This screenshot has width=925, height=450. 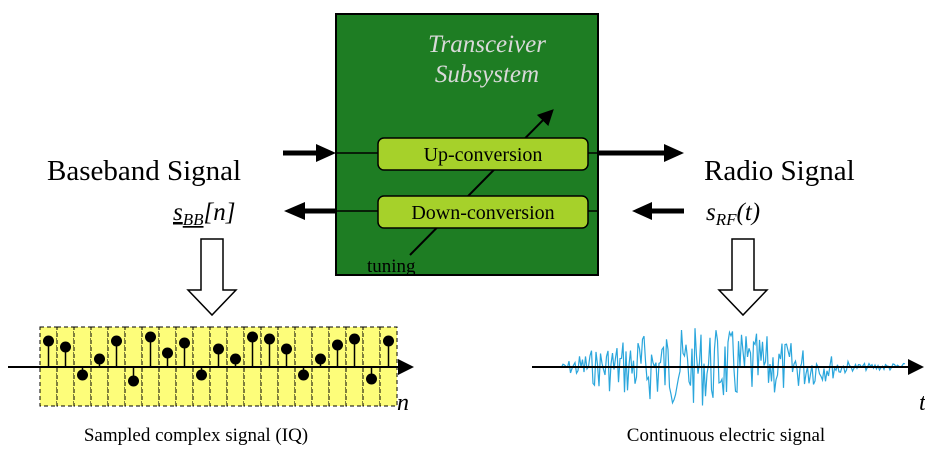 What do you see at coordinates (212, 277) in the screenshot?
I see `baseband-down-arrow` at bounding box center [212, 277].